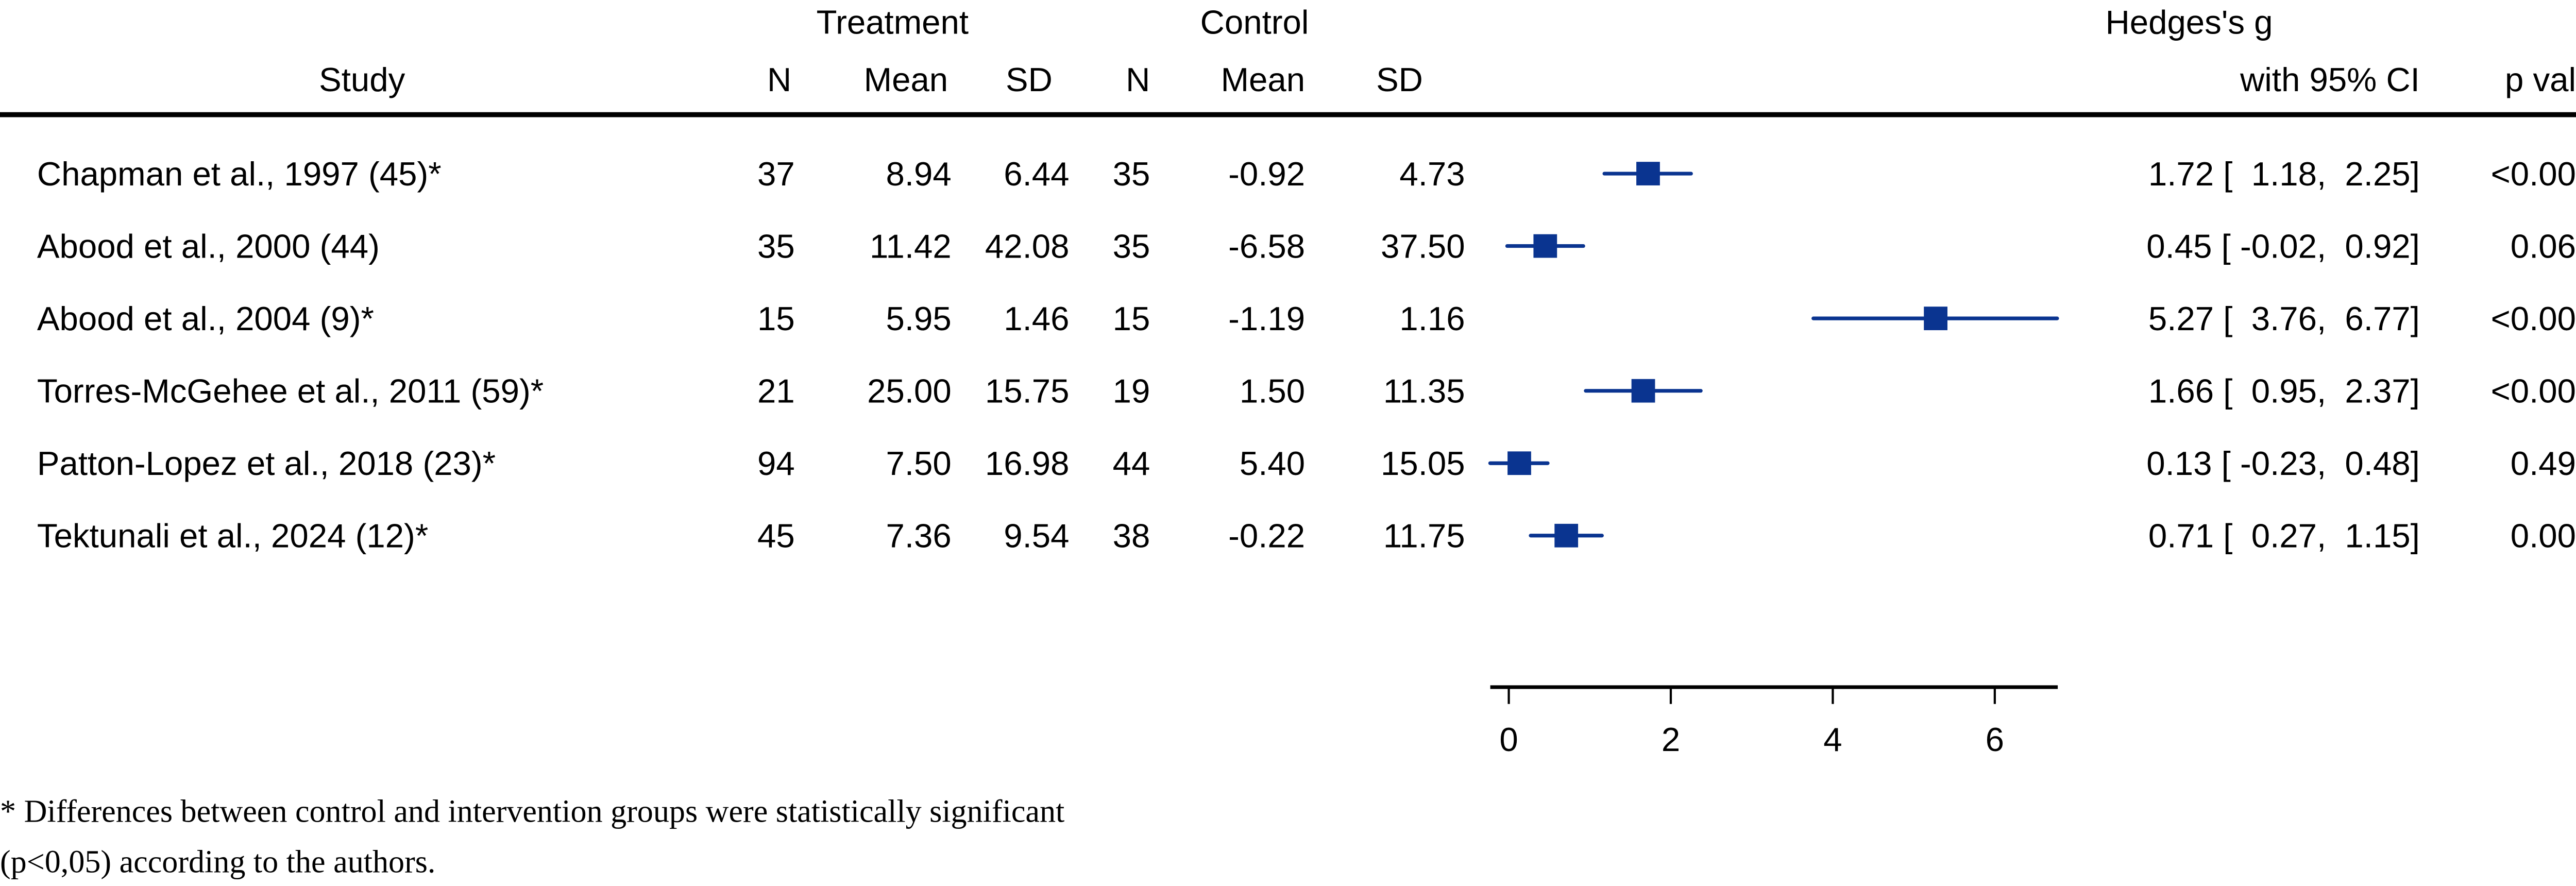  What do you see at coordinates (2543, 246) in the screenshot?
I see `p-value: 0.0618` at bounding box center [2543, 246].